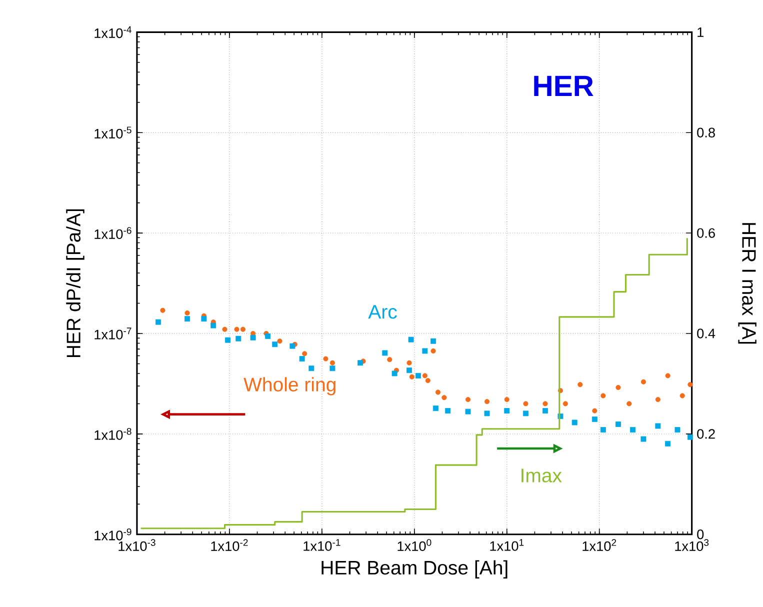 Image resolution: width=763 pixels, height=607 pixels. I want to click on x-tick-label: 1x10$^{1}$, so click(507, 545).